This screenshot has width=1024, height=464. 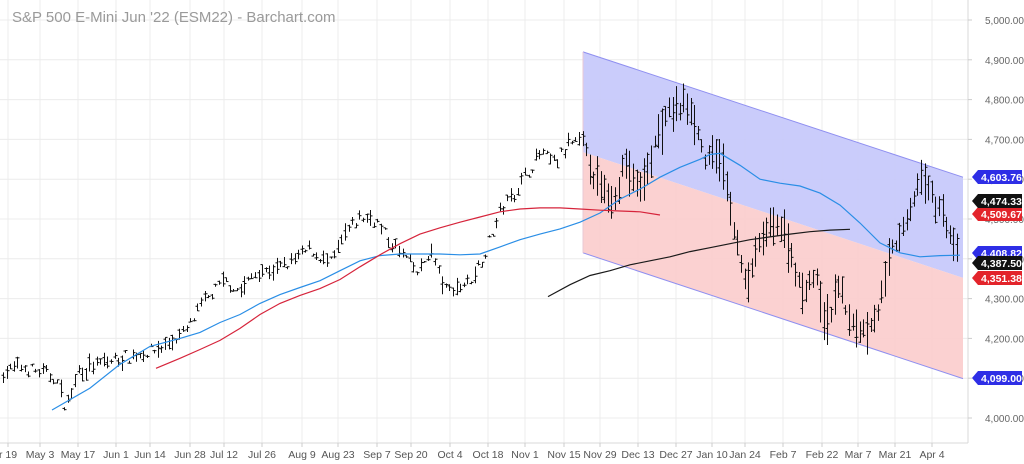 I want to click on price-label-badge: 4,351.38, so click(x=997, y=278).